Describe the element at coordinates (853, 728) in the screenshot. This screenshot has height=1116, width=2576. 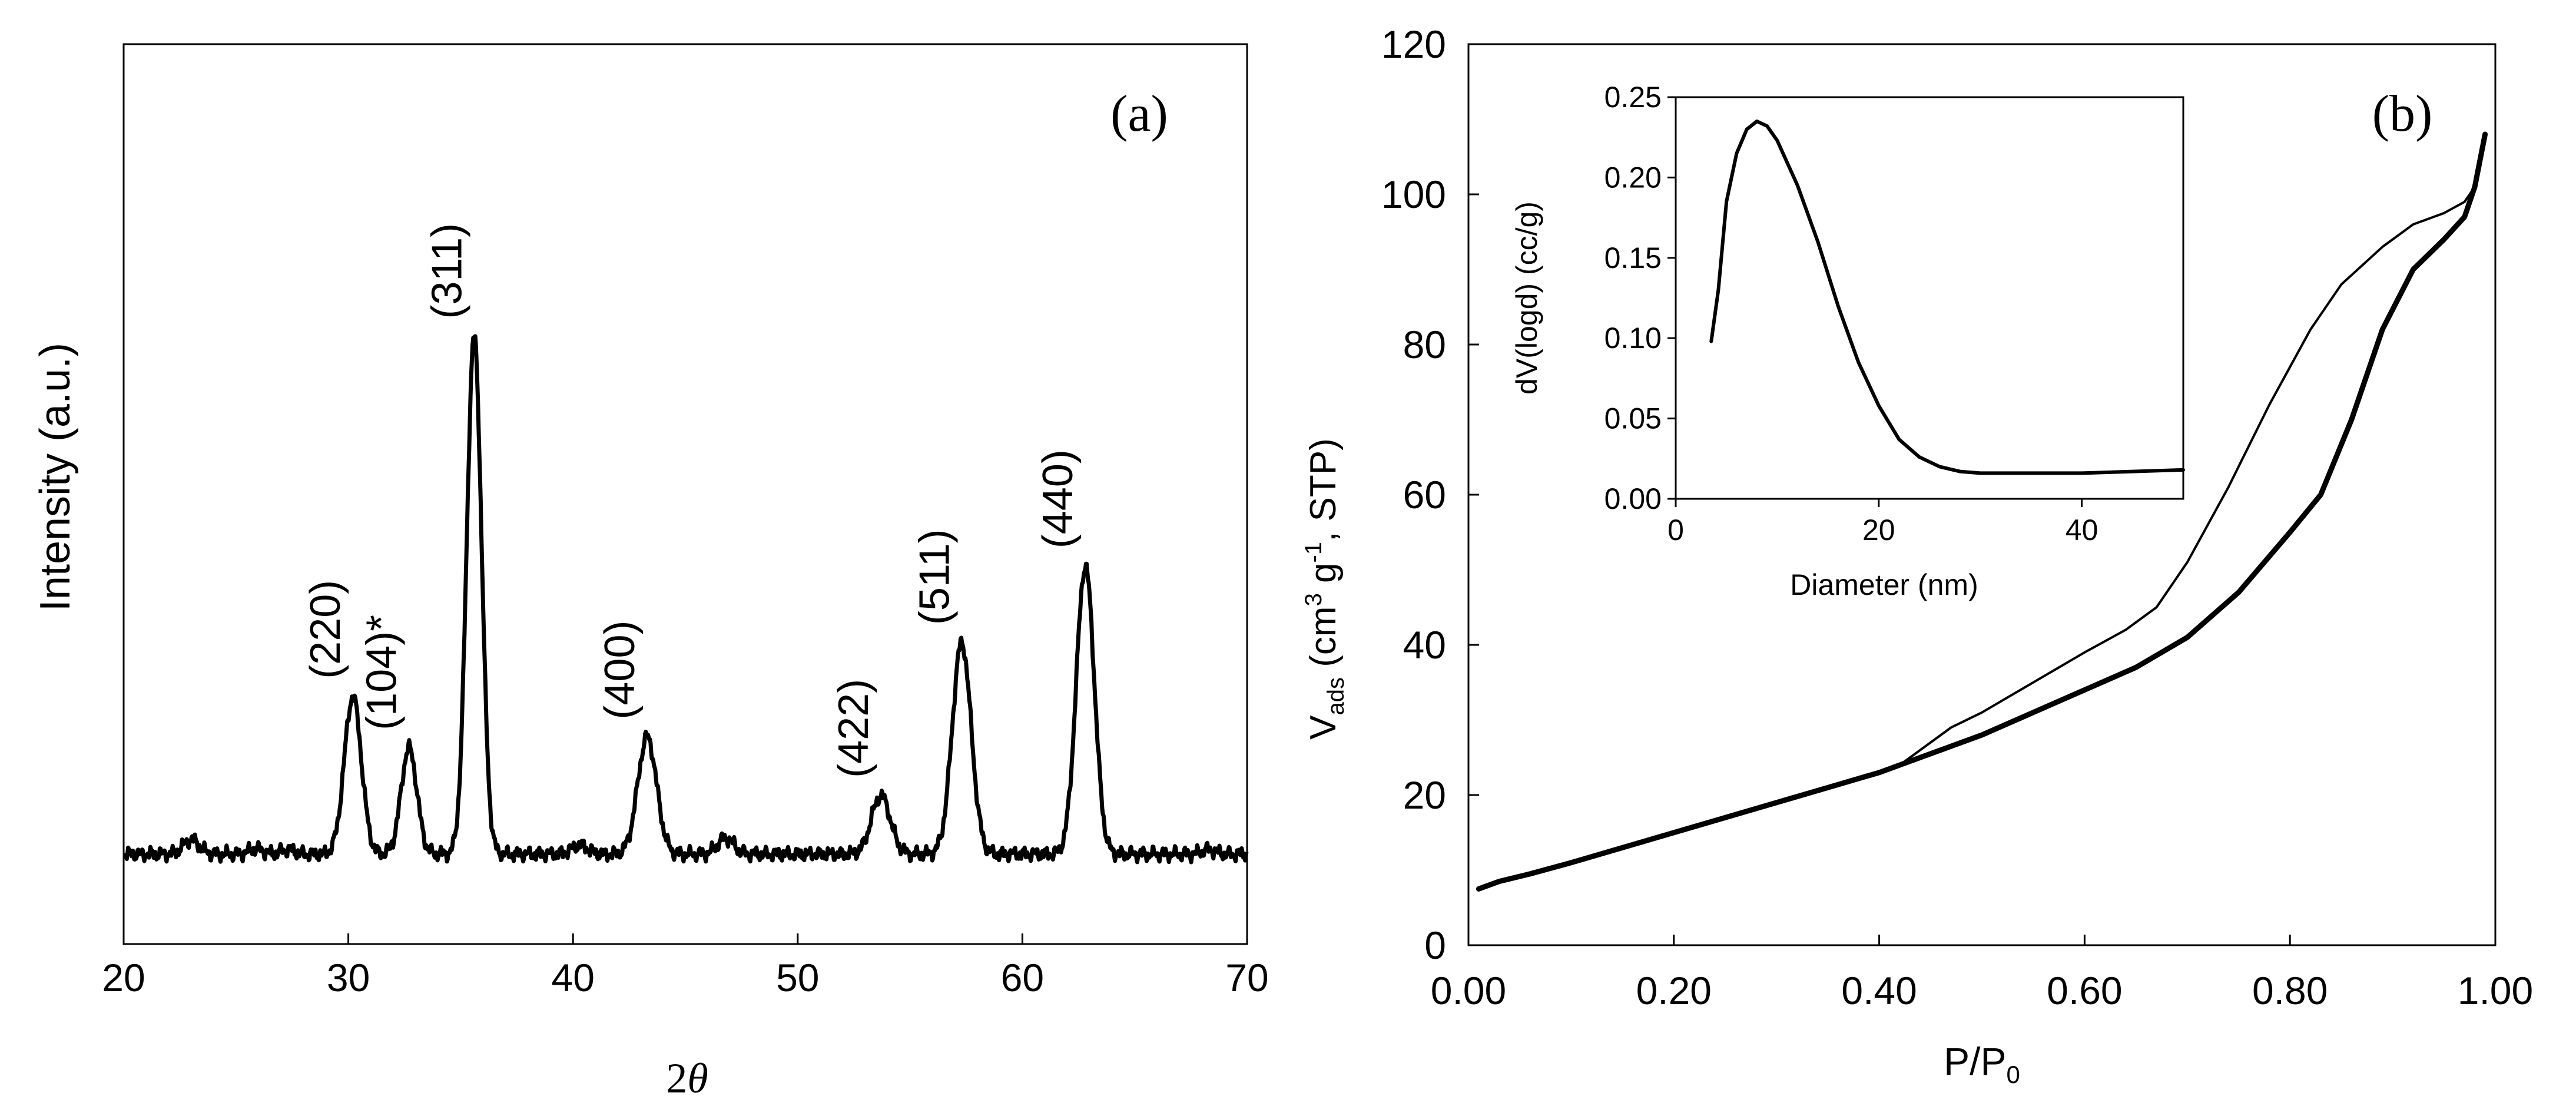
I see `peak-label: (422)` at that location.